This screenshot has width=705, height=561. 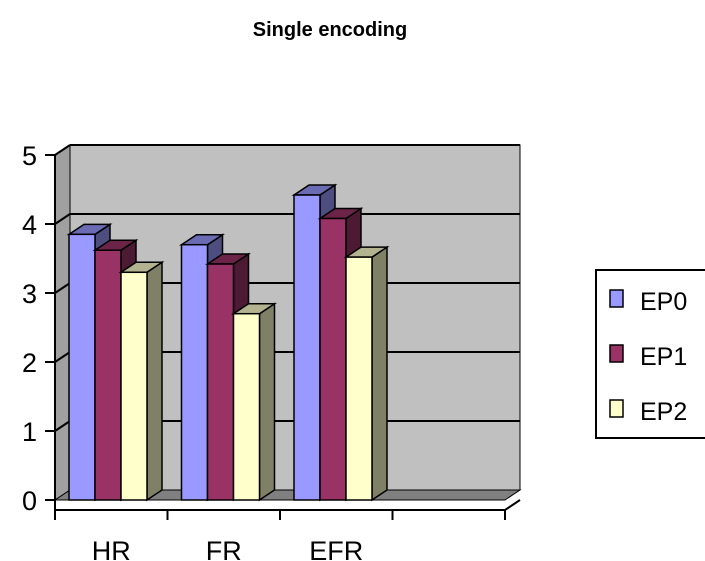 I want to click on legend: EP0 EP1 EP2, so click(x=650, y=354).